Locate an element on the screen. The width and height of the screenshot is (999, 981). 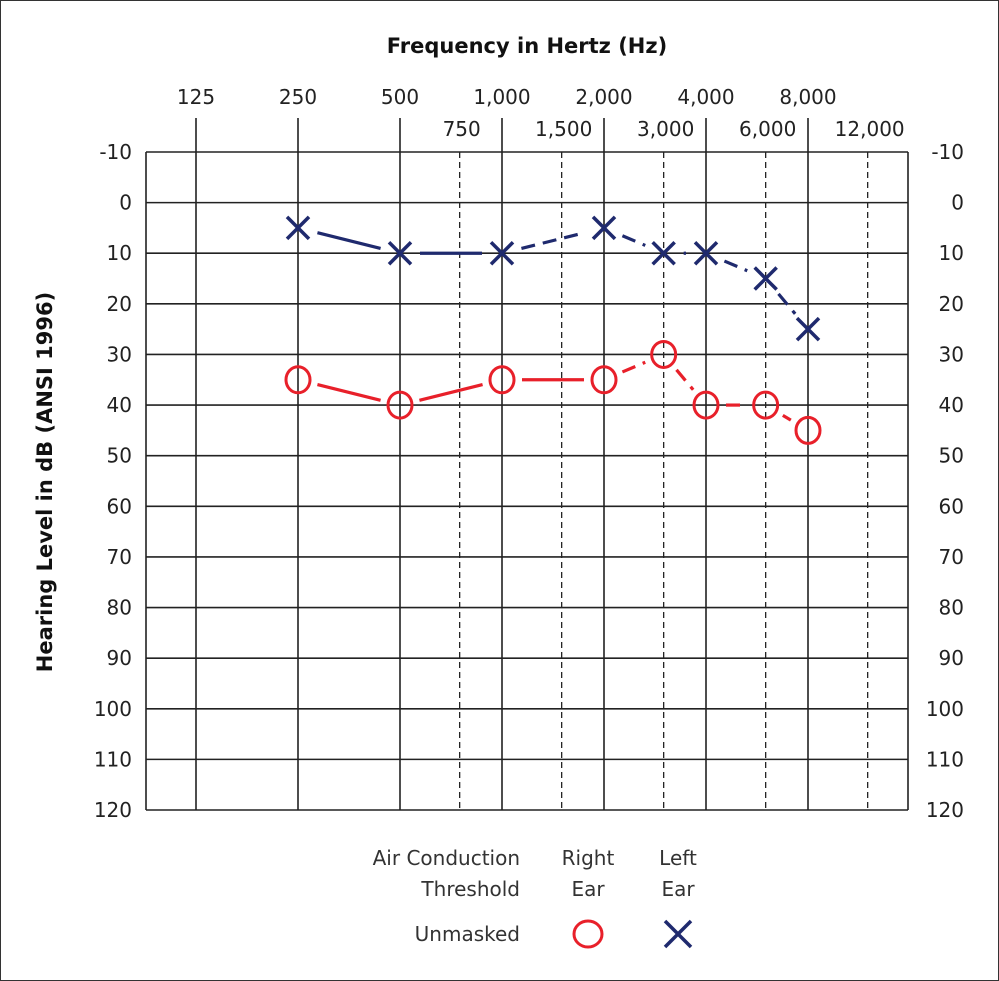
y-tick-label-right: 30 is located at coordinates (951, 354).